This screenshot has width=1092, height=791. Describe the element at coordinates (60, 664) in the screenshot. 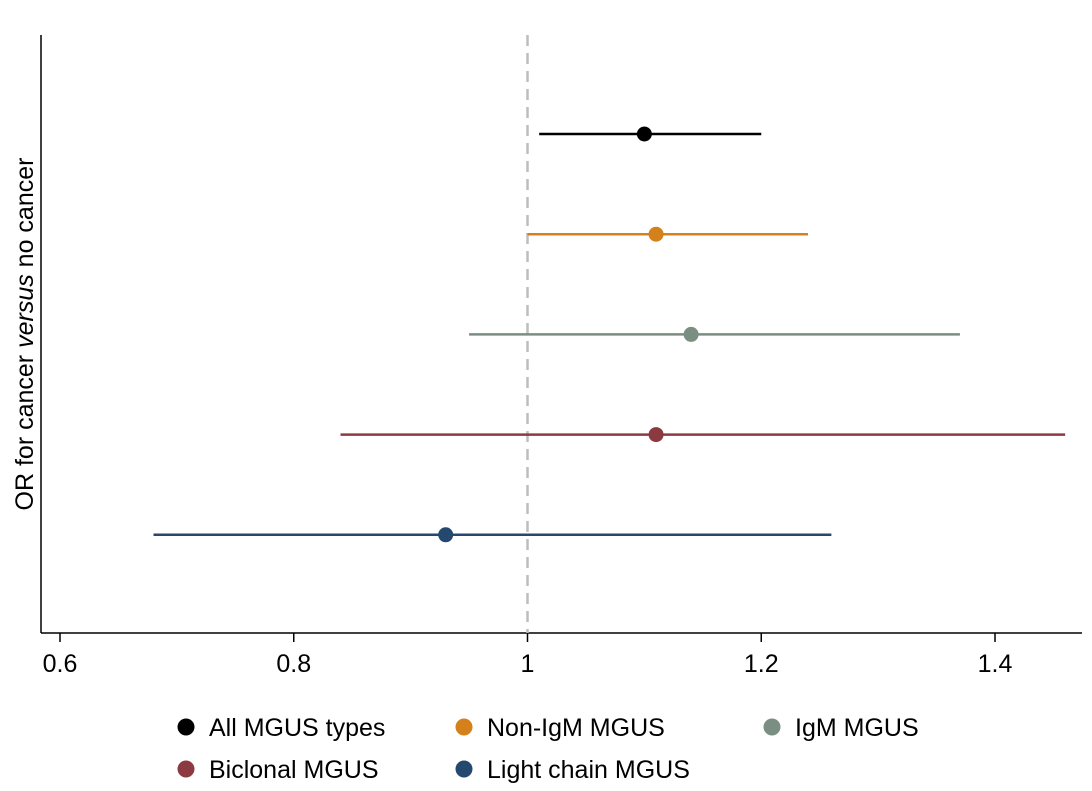

I see `x-tick-label: 0.6` at that location.